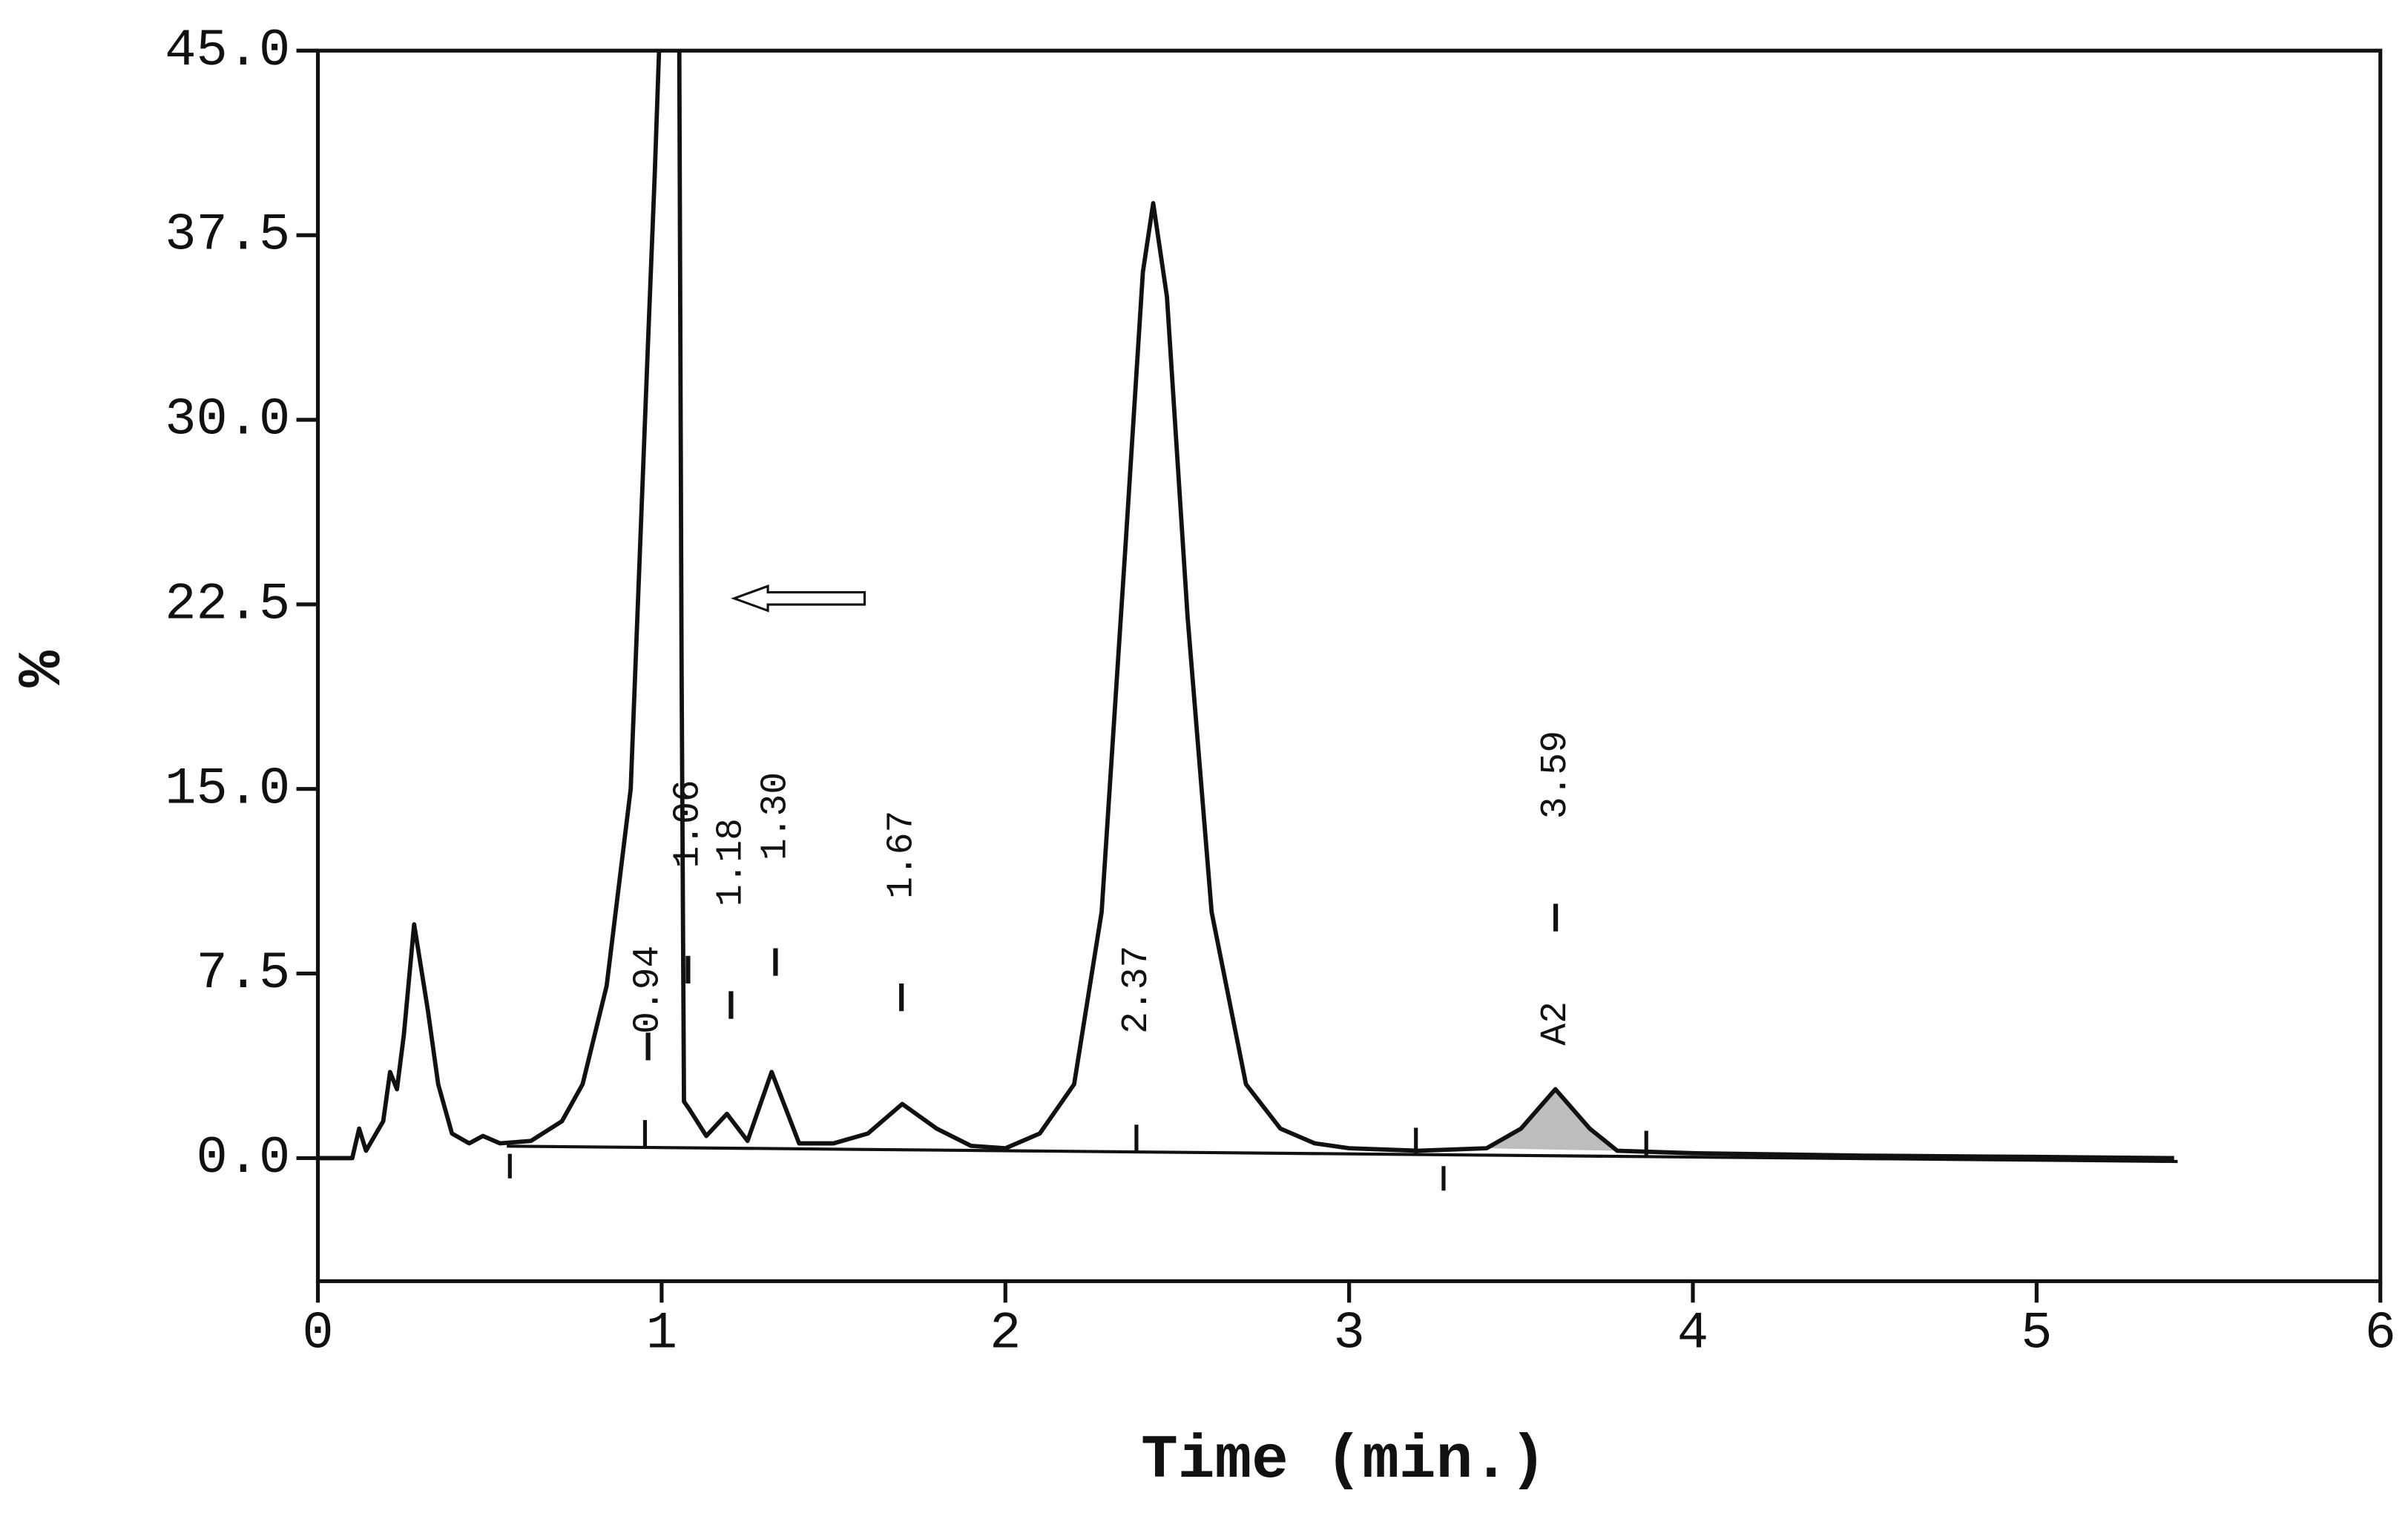 This screenshot has width=2408, height=1519. Describe the element at coordinates (901, 855) in the screenshot. I see `peak-label: 1.67` at that location.